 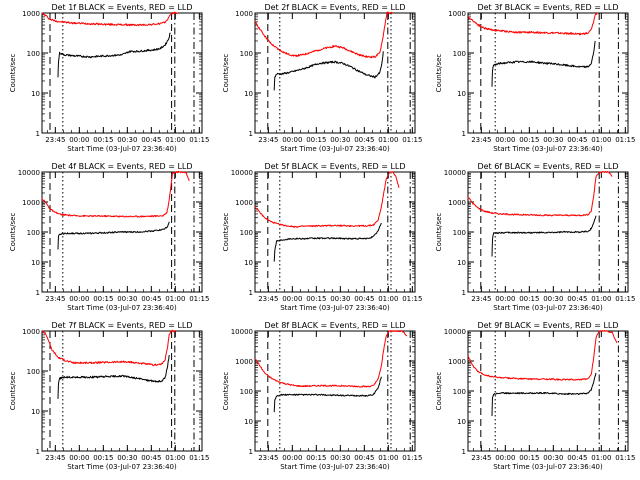 I want to click on chart-title: Det 5f BLACK = Events, RED = LLD, so click(x=334, y=166).